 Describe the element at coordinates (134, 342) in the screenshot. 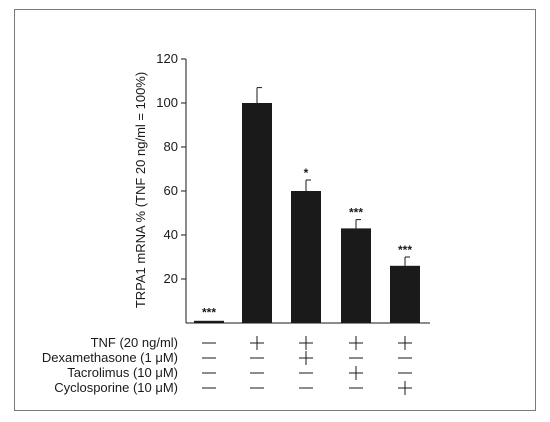

I see `condition-label: TNF (20 ng/ml)` at that location.